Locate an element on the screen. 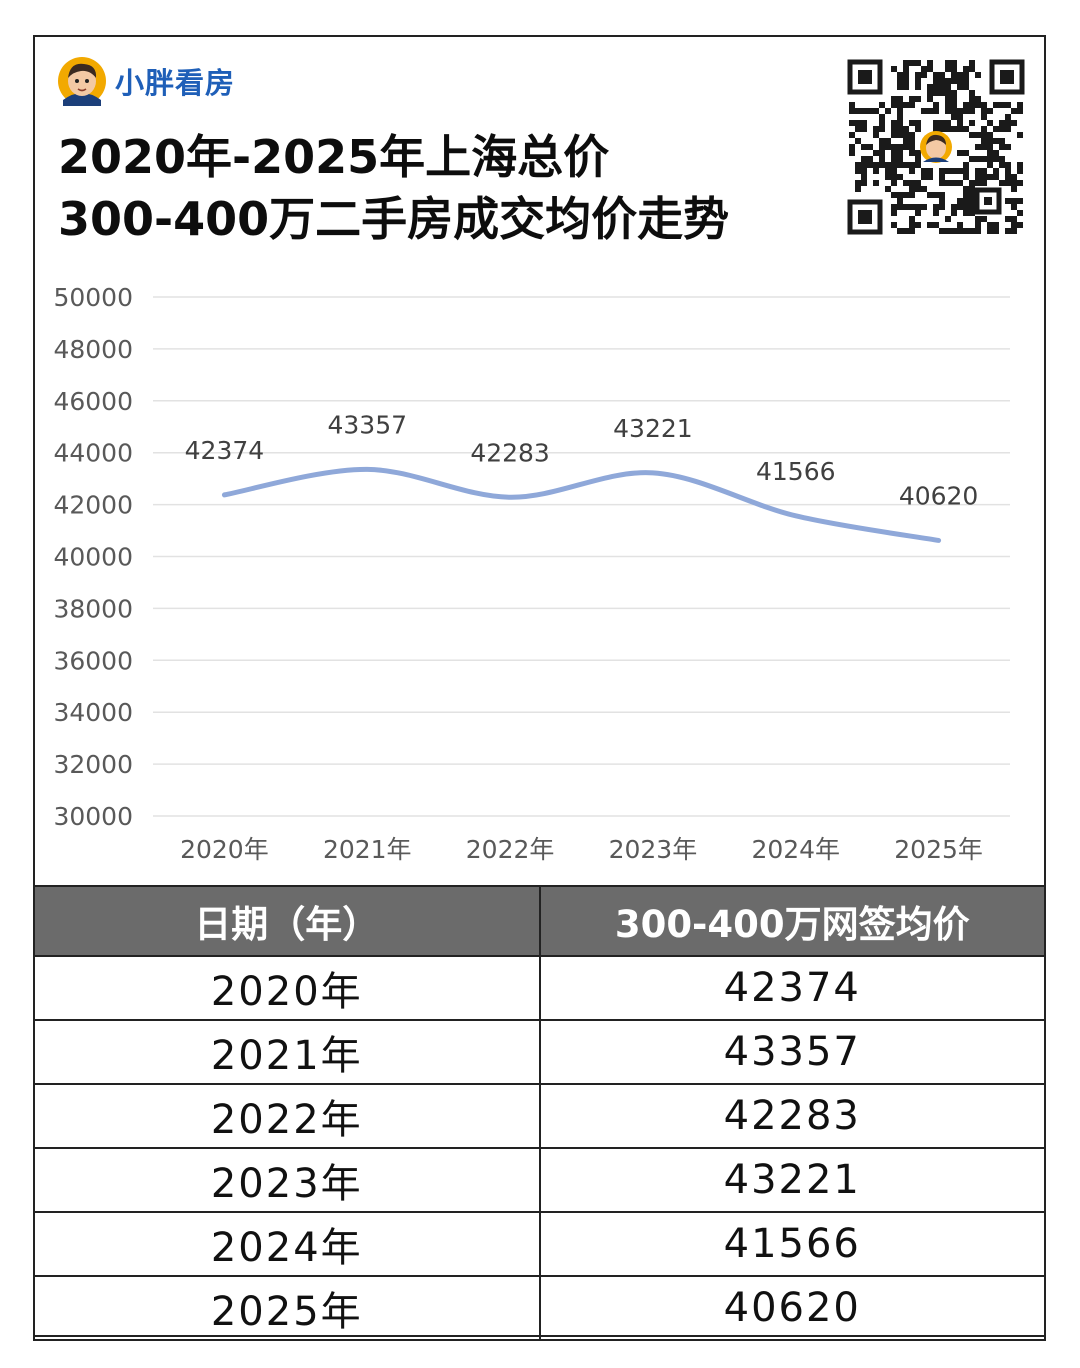  series-line is located at coordinates (581, 504).